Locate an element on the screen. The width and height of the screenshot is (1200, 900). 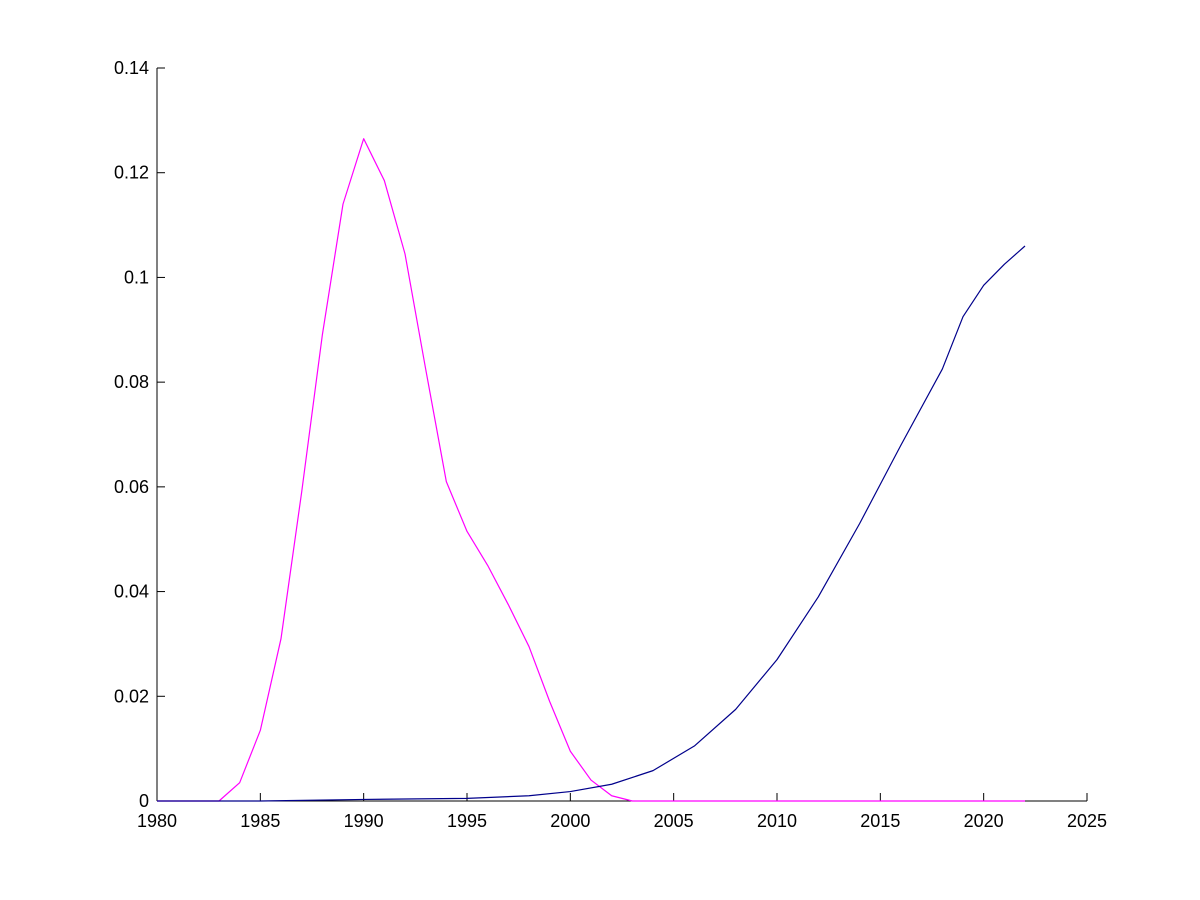
x-tick-label: 1995 is located at coordinates (467, 821).